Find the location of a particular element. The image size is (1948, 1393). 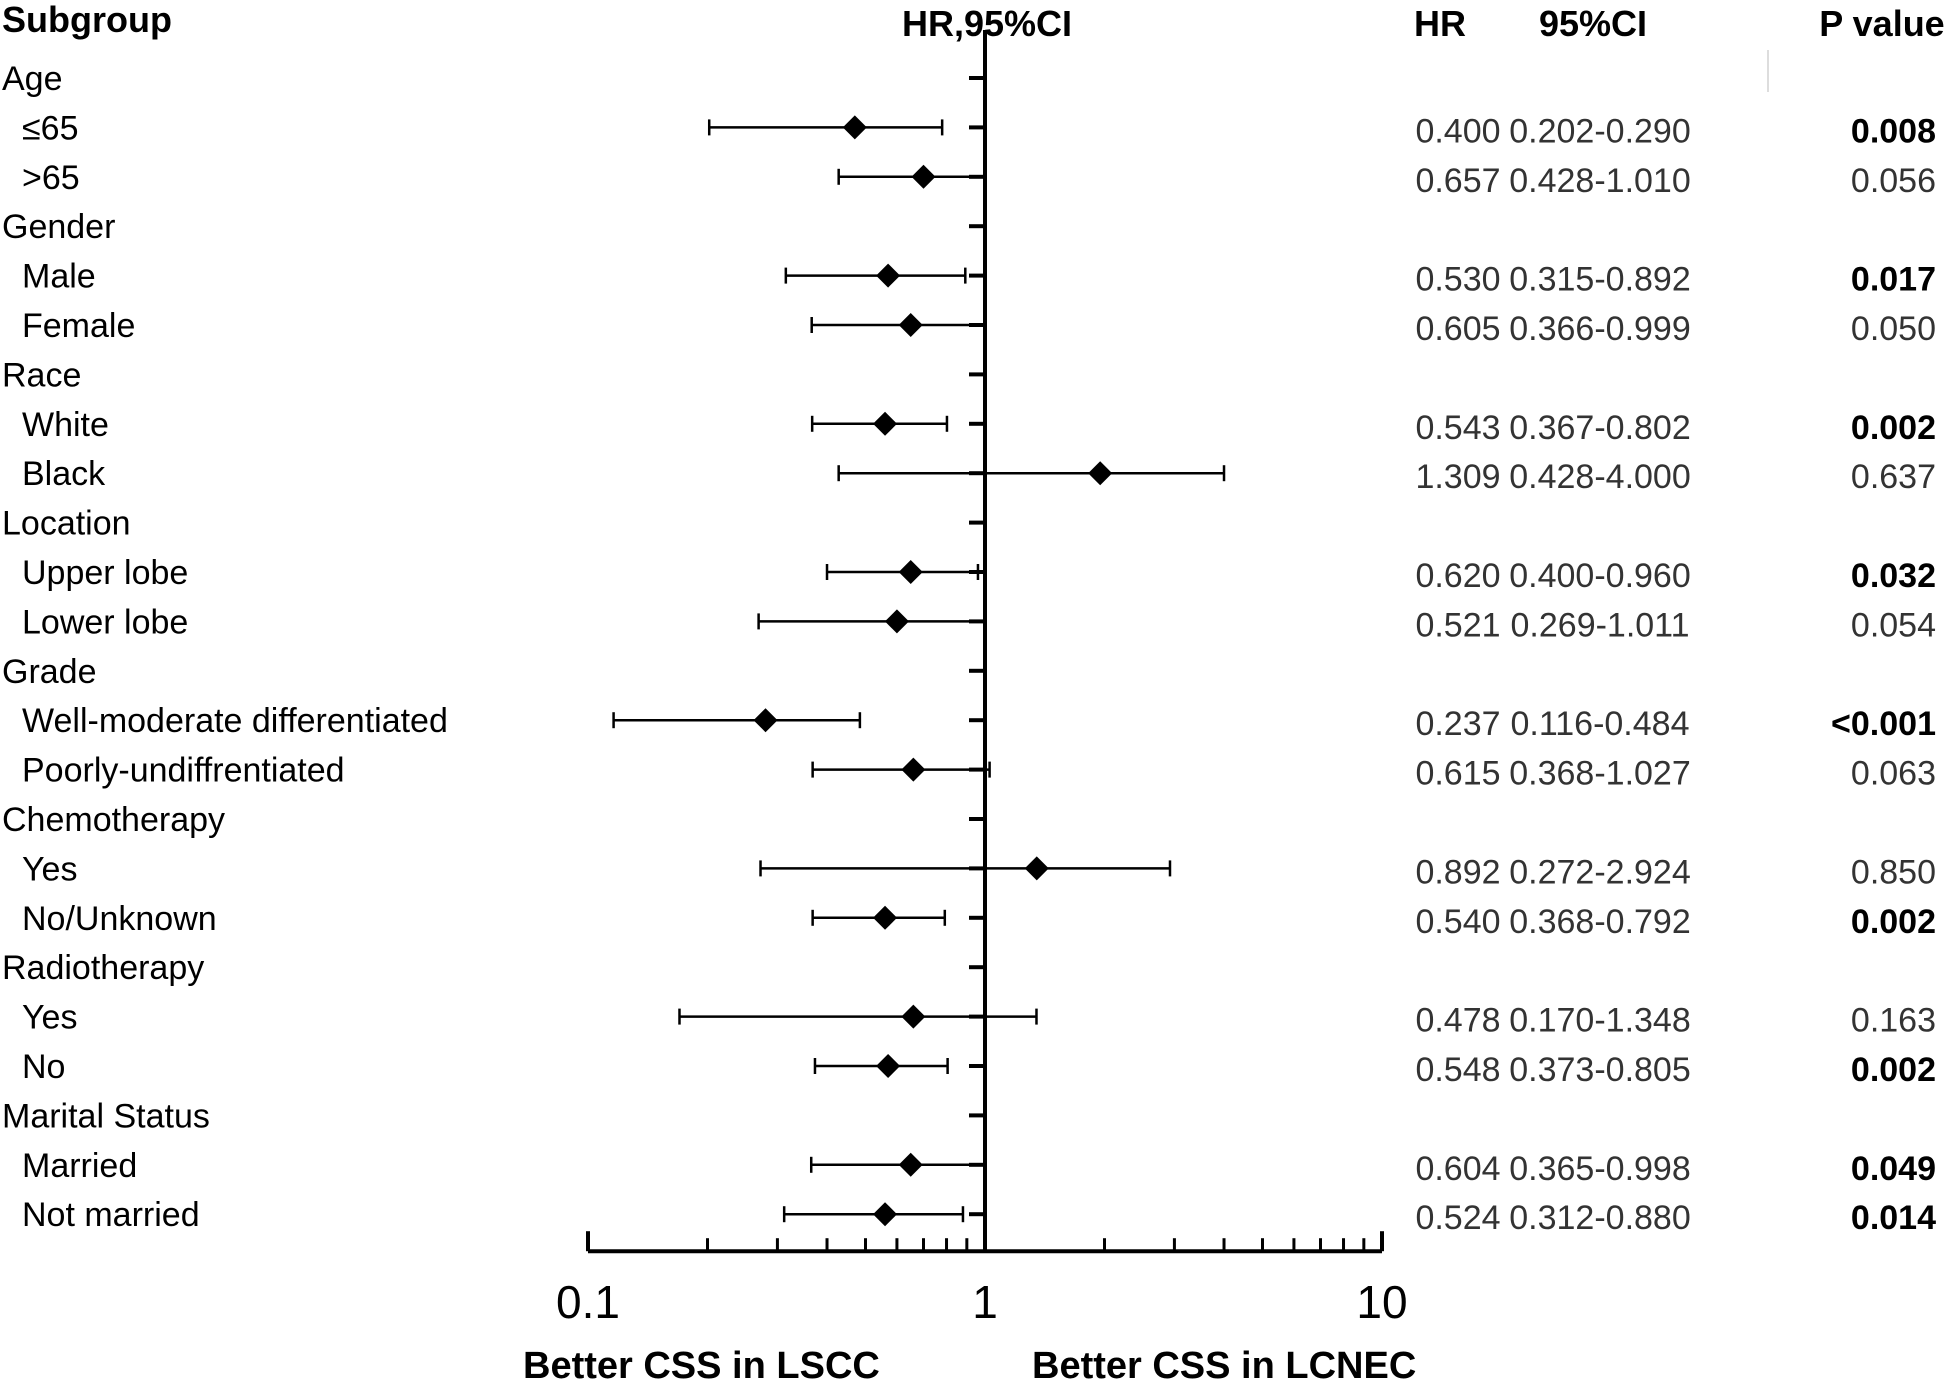

hr-value: 0.620 is located at coordinates (1457, 576).